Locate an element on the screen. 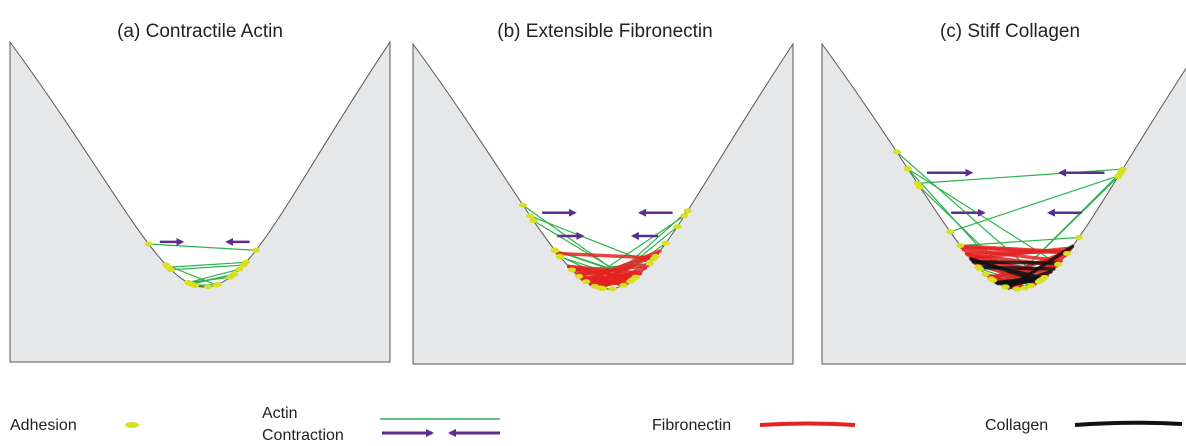  panel-title: (b) Extensible Fibronectin is located at coordinates (604, 31).